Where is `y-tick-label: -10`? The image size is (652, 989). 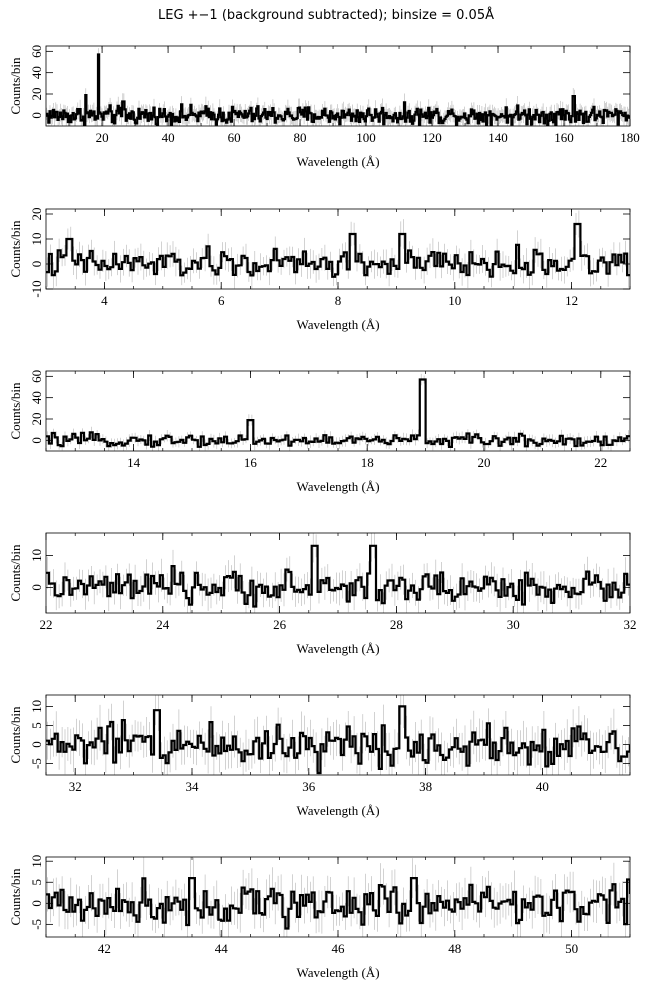
y-tick-label: -10 is located at coordinates (36, 288).